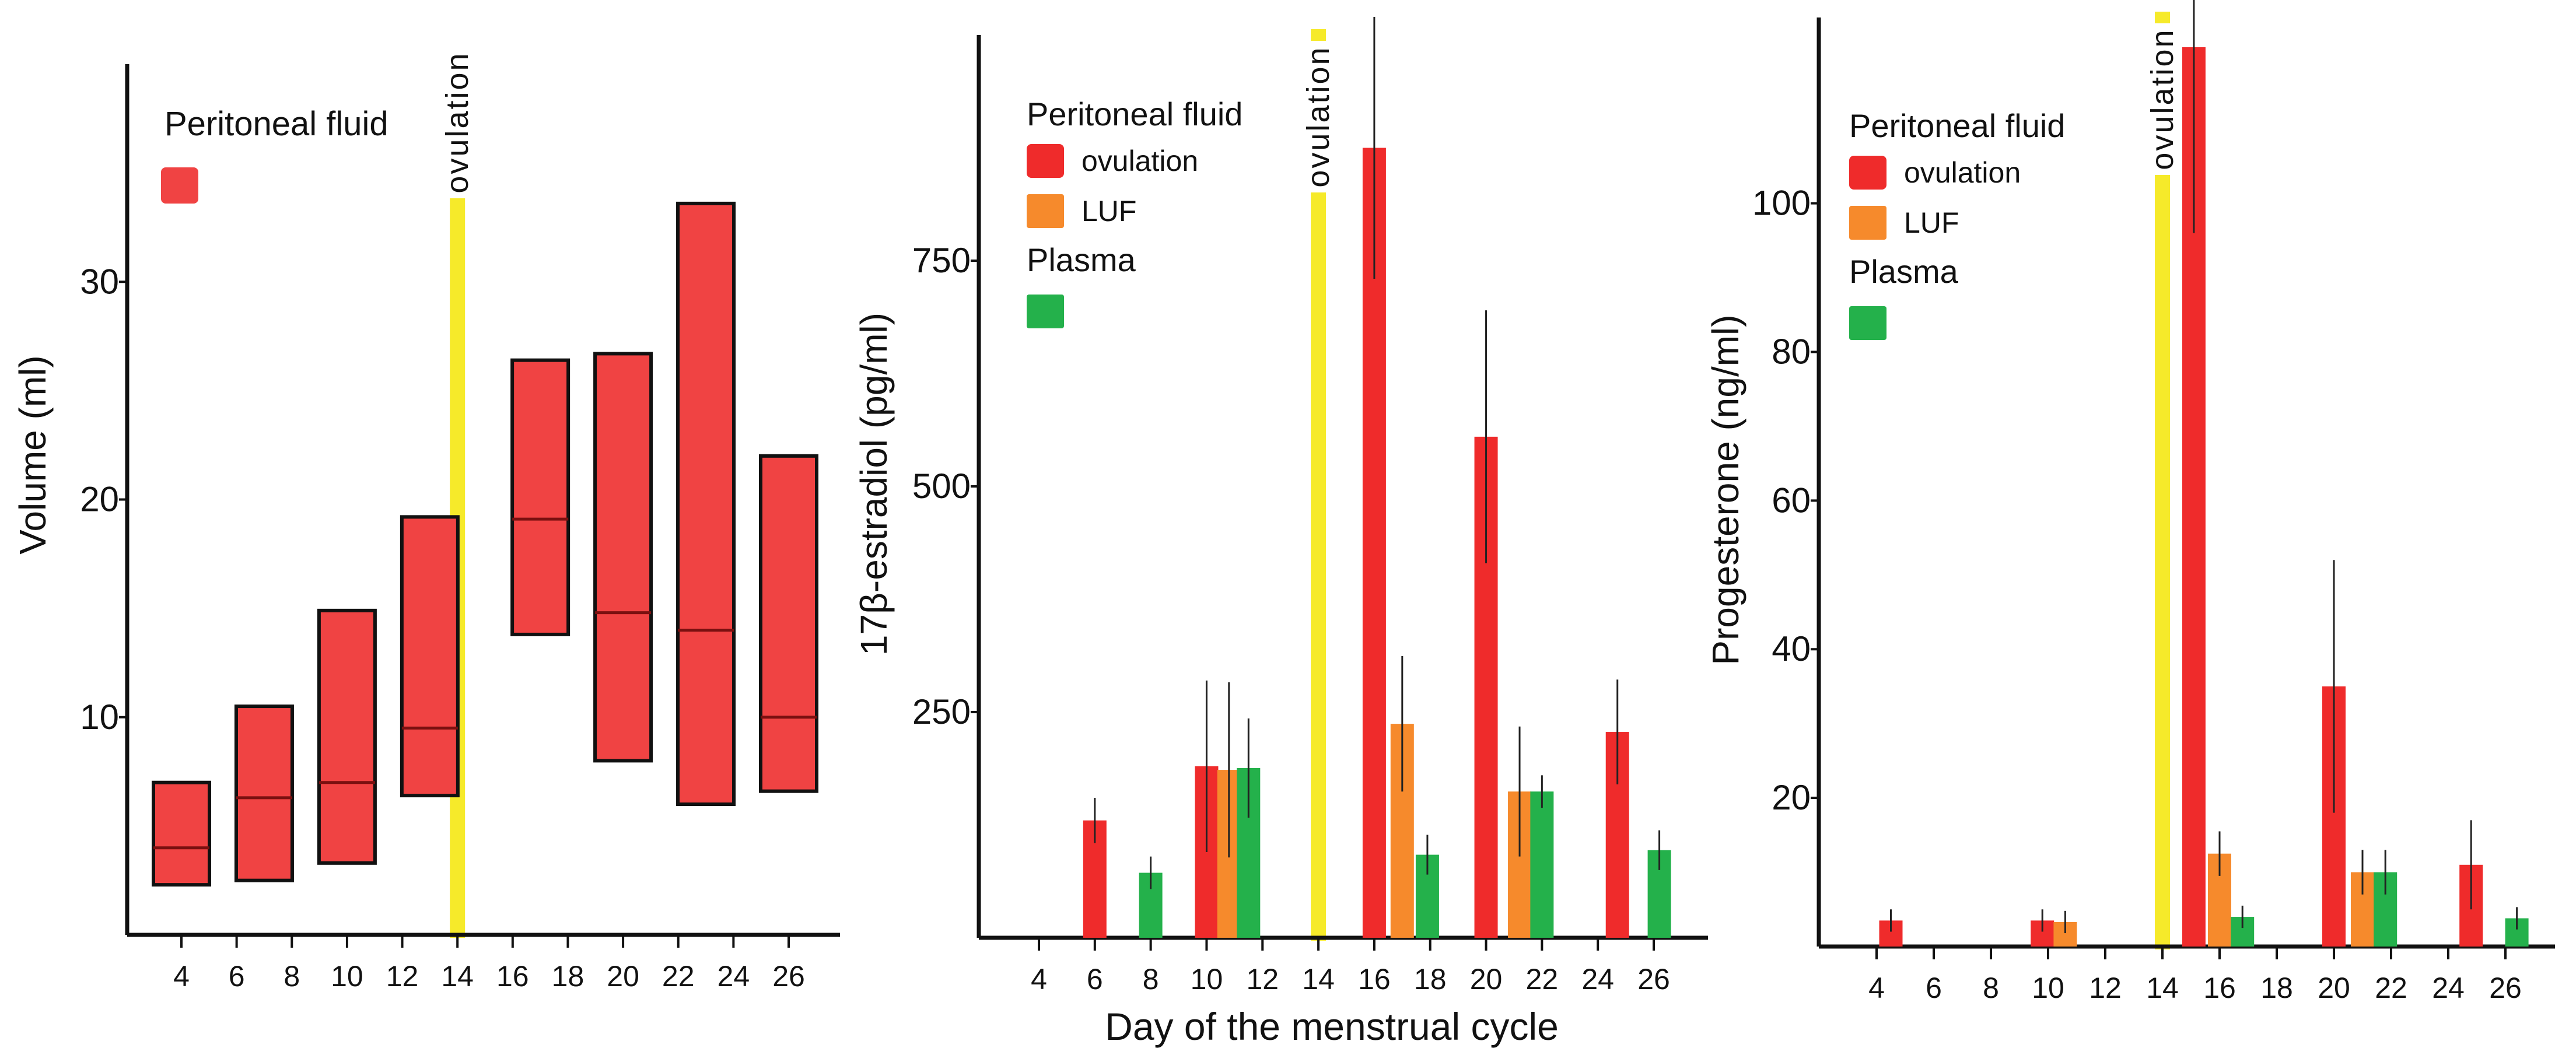  Describe the element at coordinates (1725, 489) in the screenshot. I see `y-axis-label: Progesterone (ng/ml)` at that location.